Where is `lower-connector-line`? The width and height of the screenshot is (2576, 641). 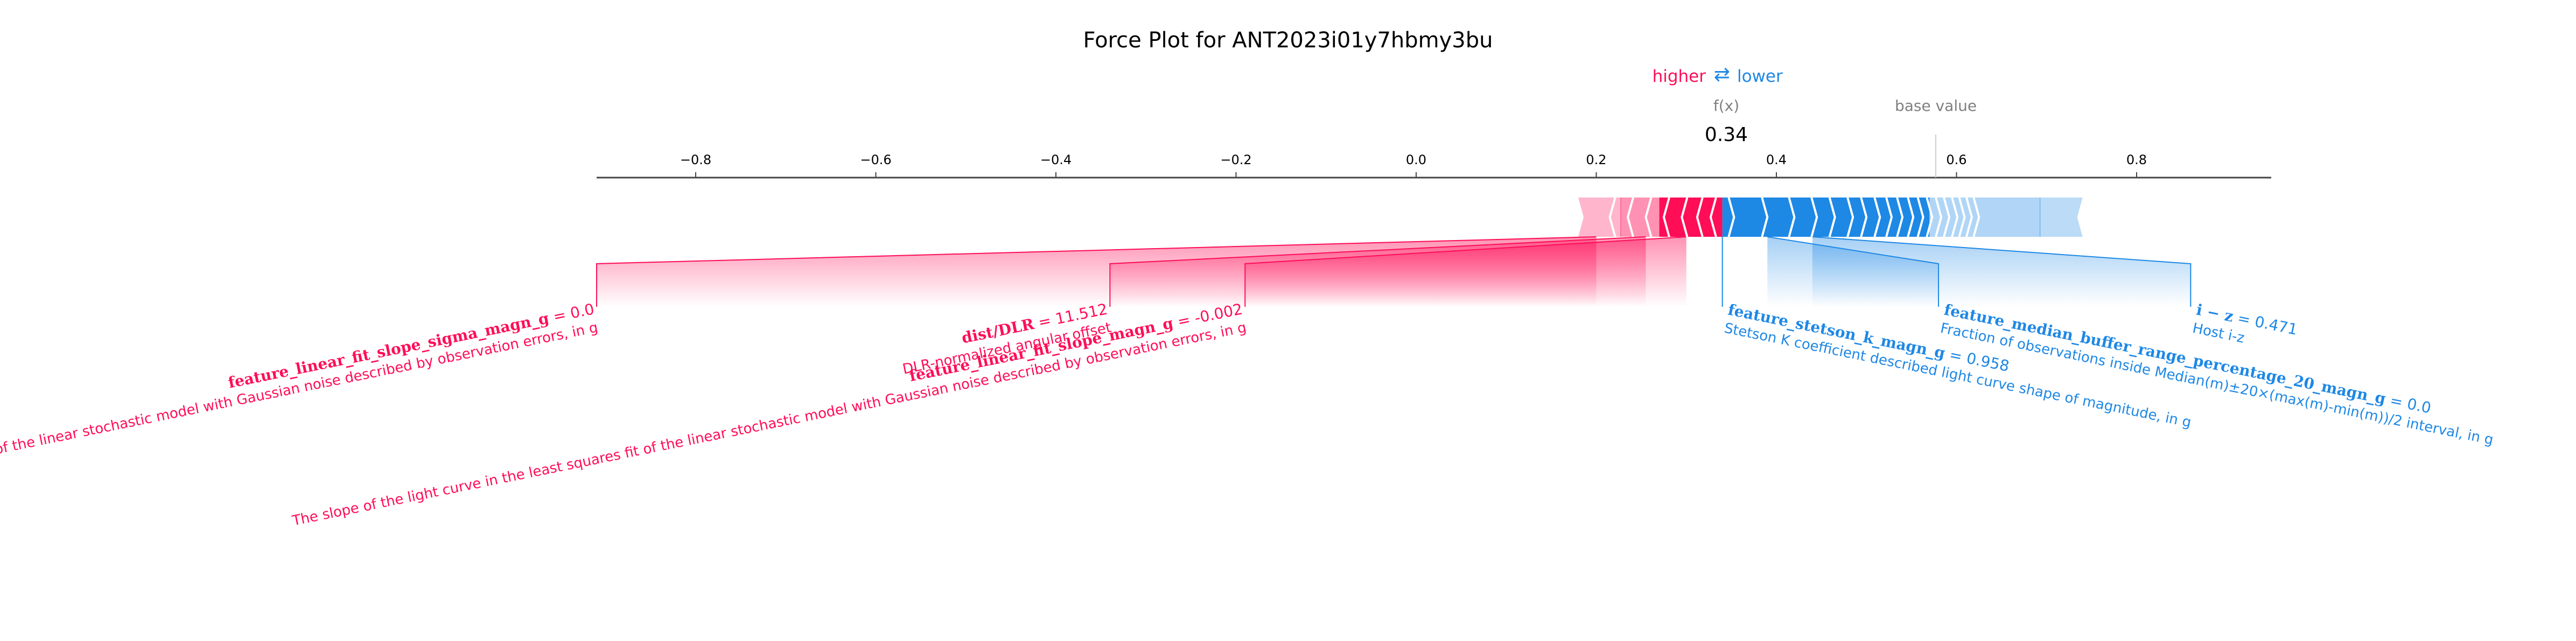 lower-connector-line is located at coordinates (2002, 271).